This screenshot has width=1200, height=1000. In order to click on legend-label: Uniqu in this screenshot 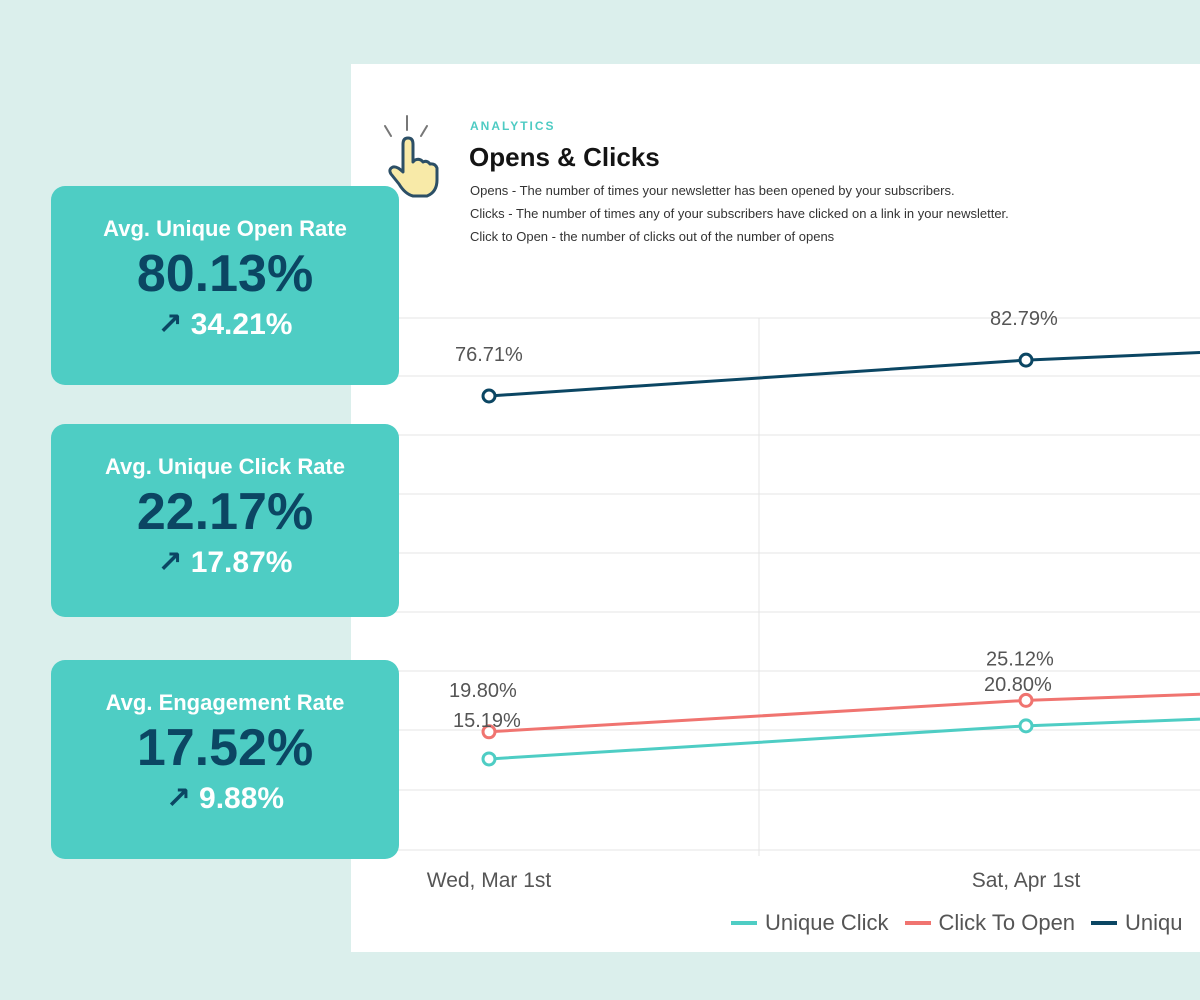, I will do `click(1154, 922)`.